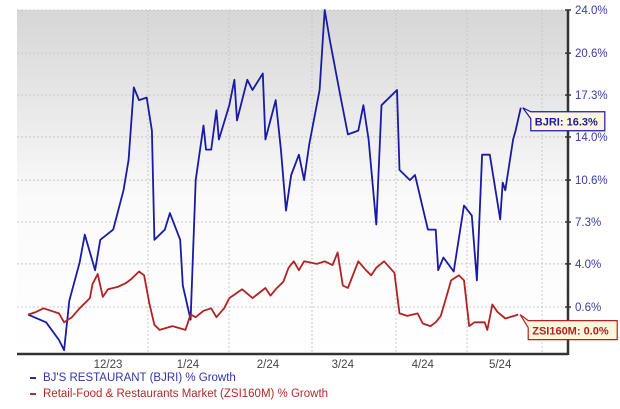 The height and width of the screenshot is (409, 620). What do you see at coordinates (188, 365) in the screenshot?
I see `x-tick-label: 1/24` at bounding box center [188, 365].